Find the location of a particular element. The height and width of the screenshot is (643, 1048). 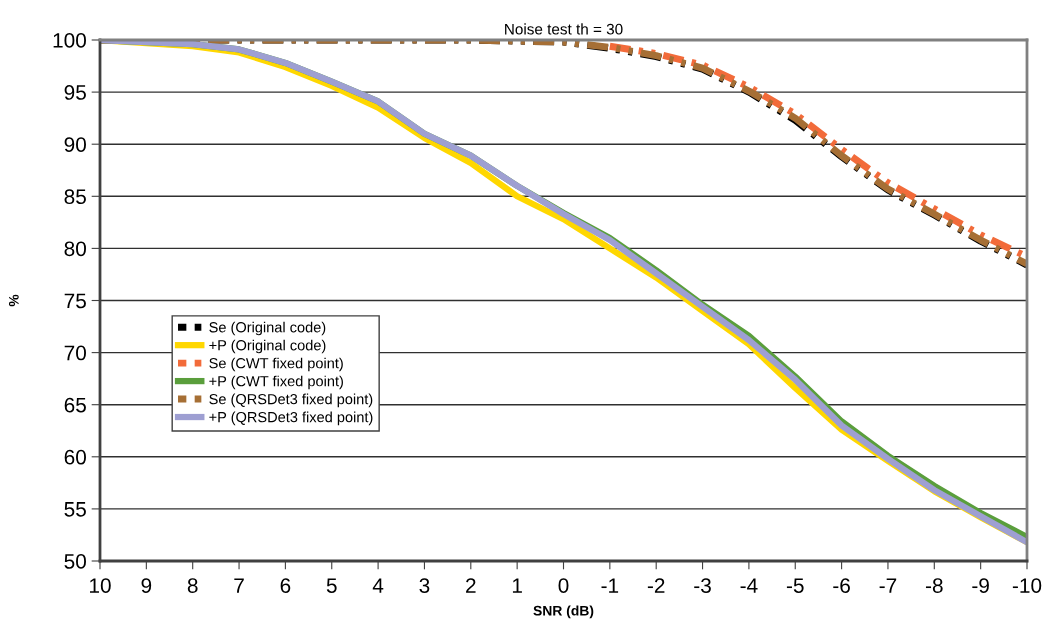

x-tick-label: 0 is located at coordinates (563, 585).